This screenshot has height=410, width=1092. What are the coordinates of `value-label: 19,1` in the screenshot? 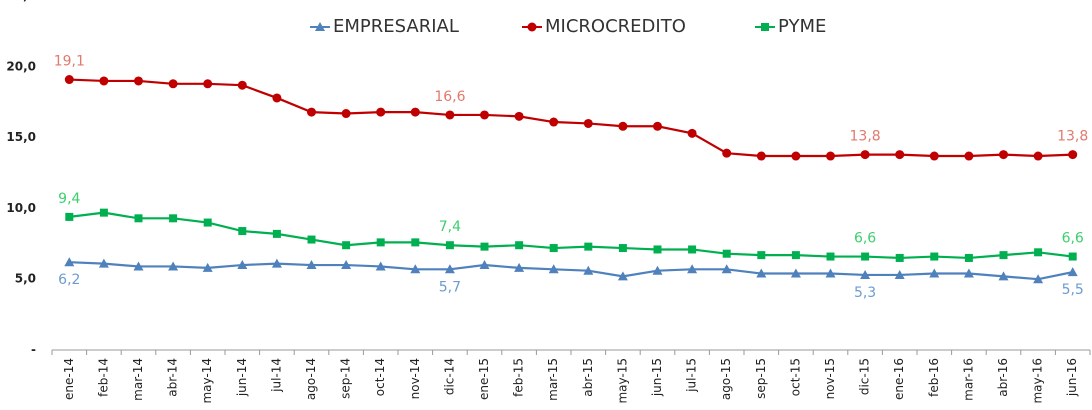 It's located at (69, 62).